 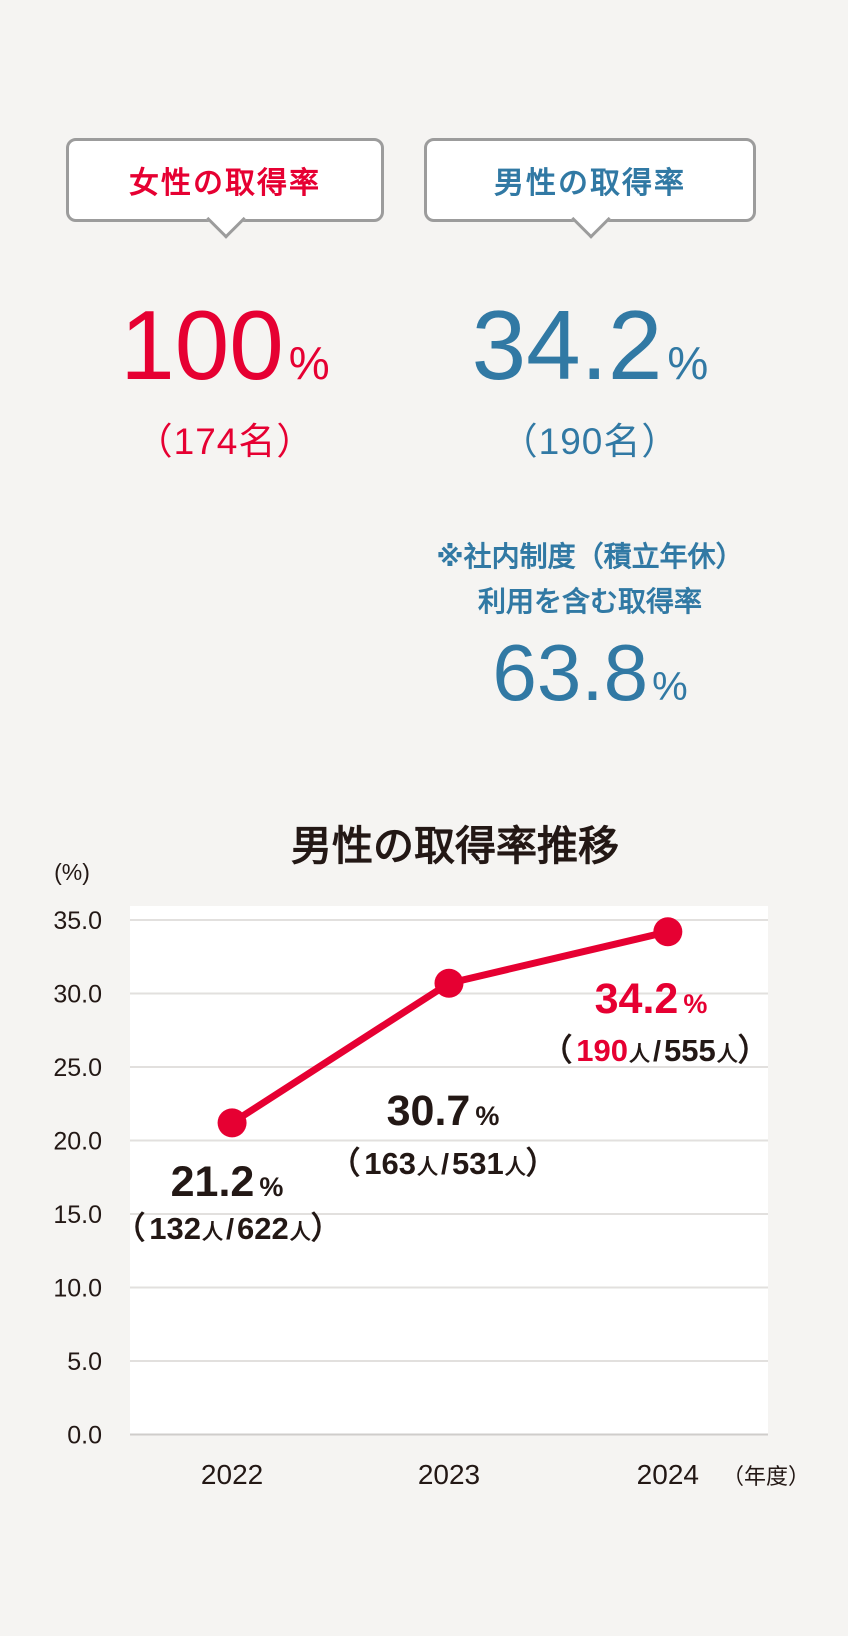 What do you see at coordinates (309, 363) in the screenshot?
I see `female-rate-unit: %` at bounding box center [309, 363].